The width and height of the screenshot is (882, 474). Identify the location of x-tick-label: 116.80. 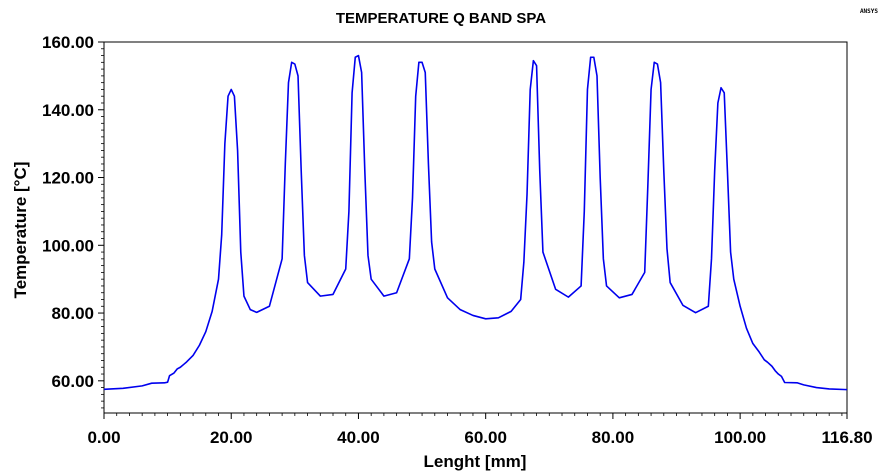
(846, 437).